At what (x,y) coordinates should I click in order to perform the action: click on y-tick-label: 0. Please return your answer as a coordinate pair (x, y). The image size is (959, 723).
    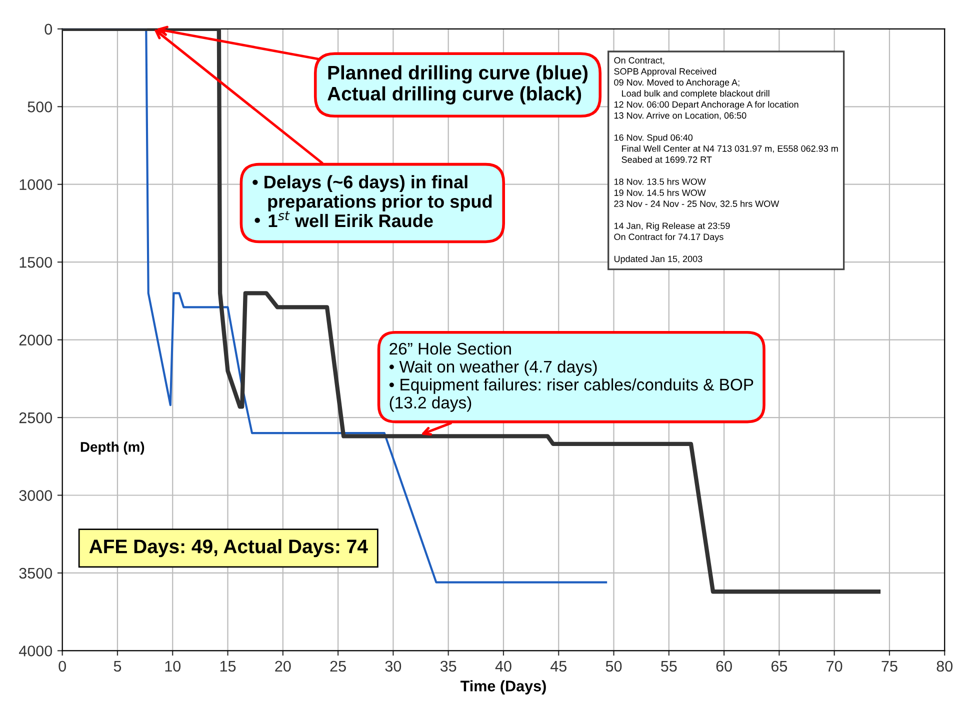
    Looking at the image, I should click on (48, 29).